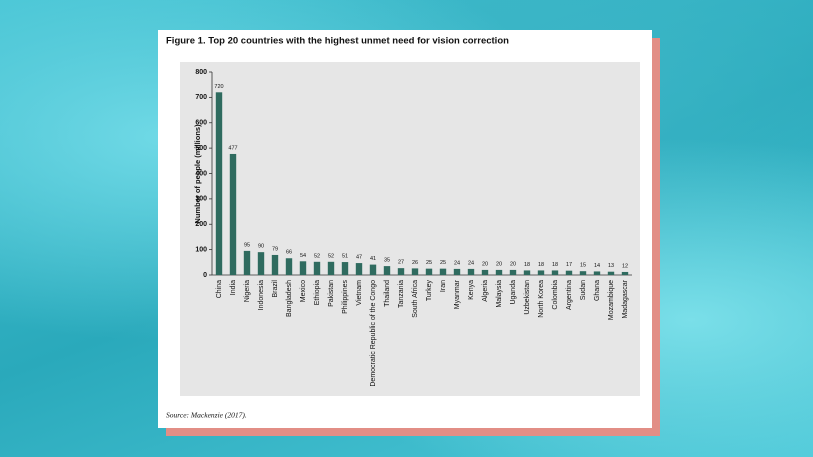 The width and height of the screenshot is (813, 457). I want to click on x-tick-label: Philippines, so click(345, 297).